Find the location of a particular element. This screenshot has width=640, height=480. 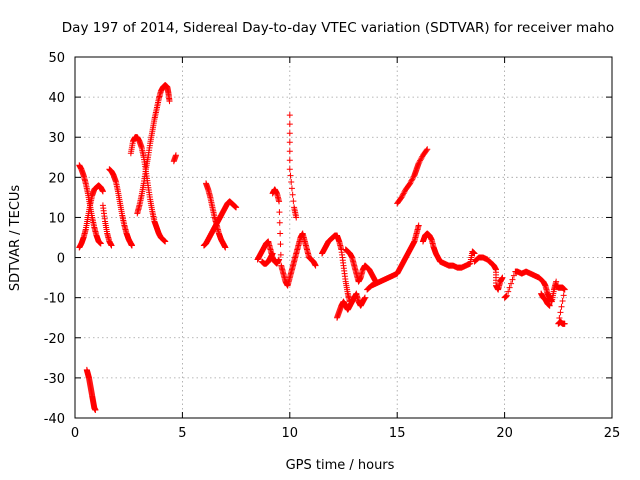

x-tick-label: 20 is located at coordinates (504, 433).